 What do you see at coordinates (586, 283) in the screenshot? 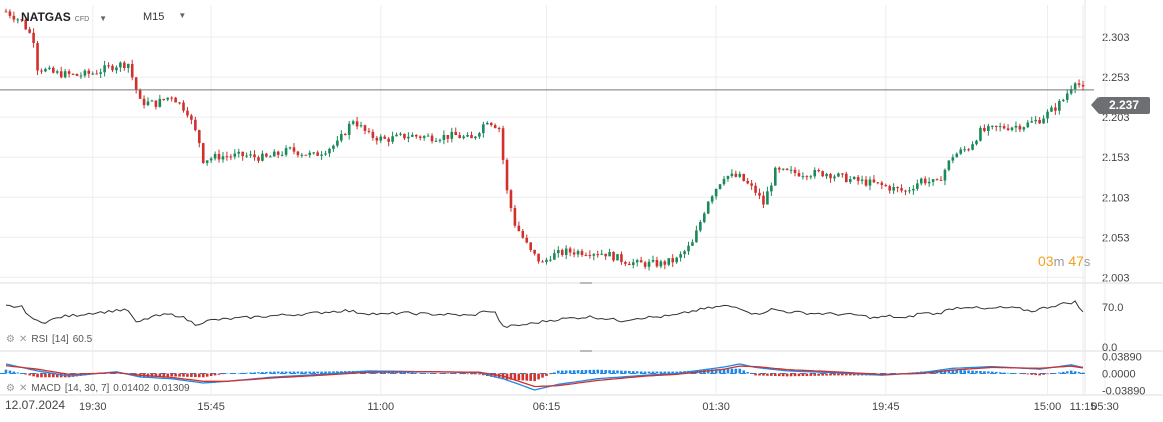
I see `panel-resize-handle` at bounding box center [586, 283].